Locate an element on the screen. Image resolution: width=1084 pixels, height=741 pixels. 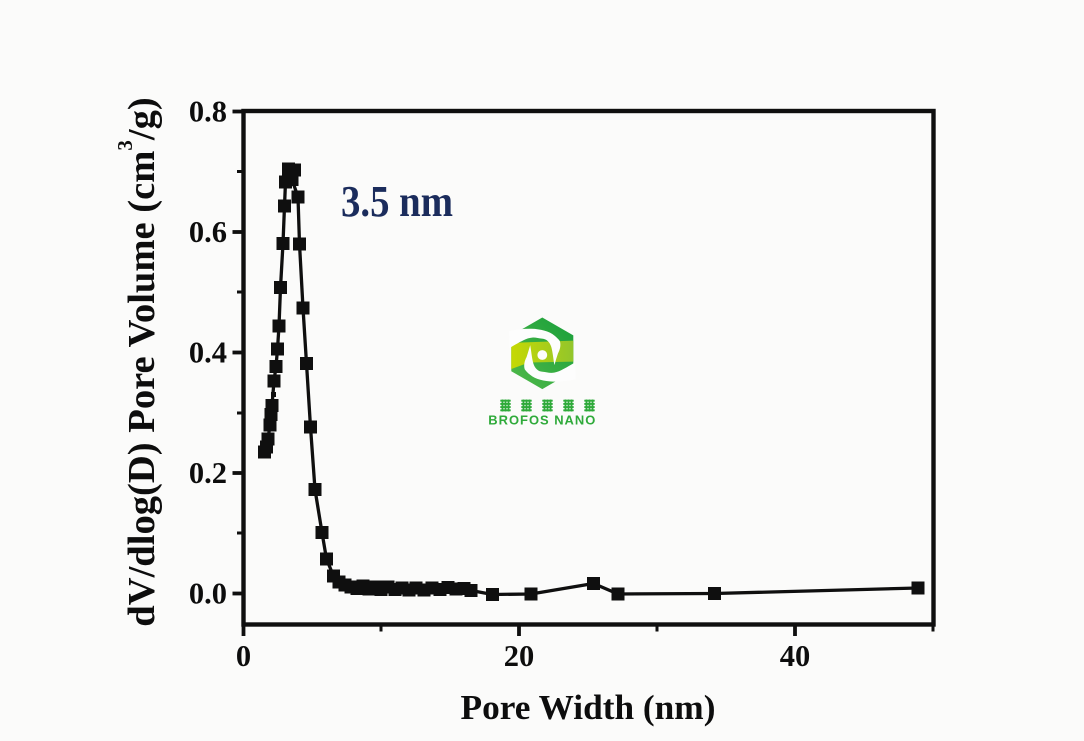
svg-text: 0.6 is located at coordinates (208, 232).